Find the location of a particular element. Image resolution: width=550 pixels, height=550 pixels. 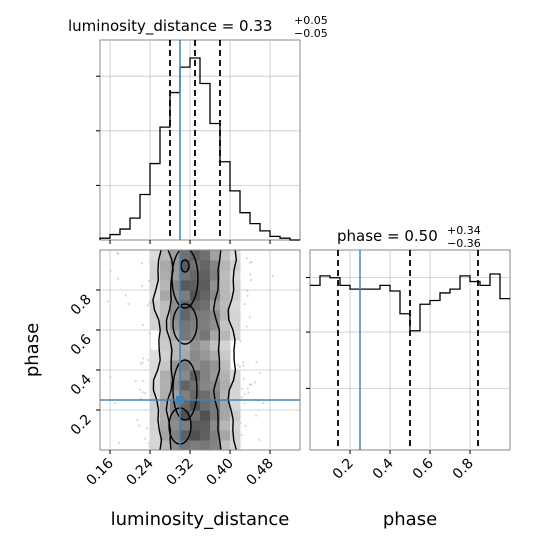

joint-y-tick-label: 0.8 is located at coordinates (81, 305).